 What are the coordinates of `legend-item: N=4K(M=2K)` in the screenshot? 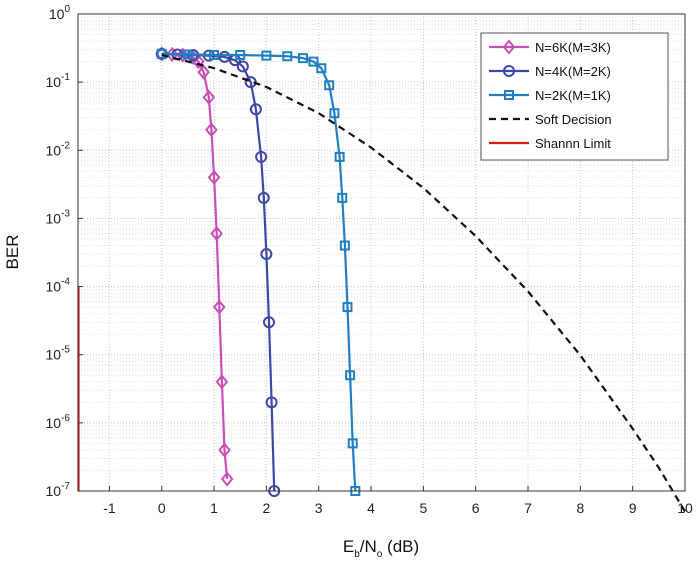 It's located at (550, 71).